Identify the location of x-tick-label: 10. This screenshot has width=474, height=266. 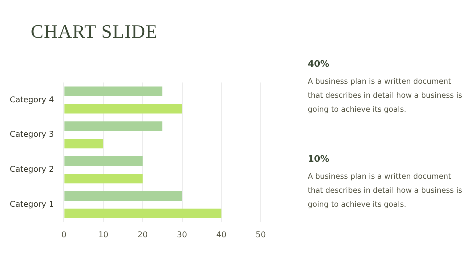
(103, 235).